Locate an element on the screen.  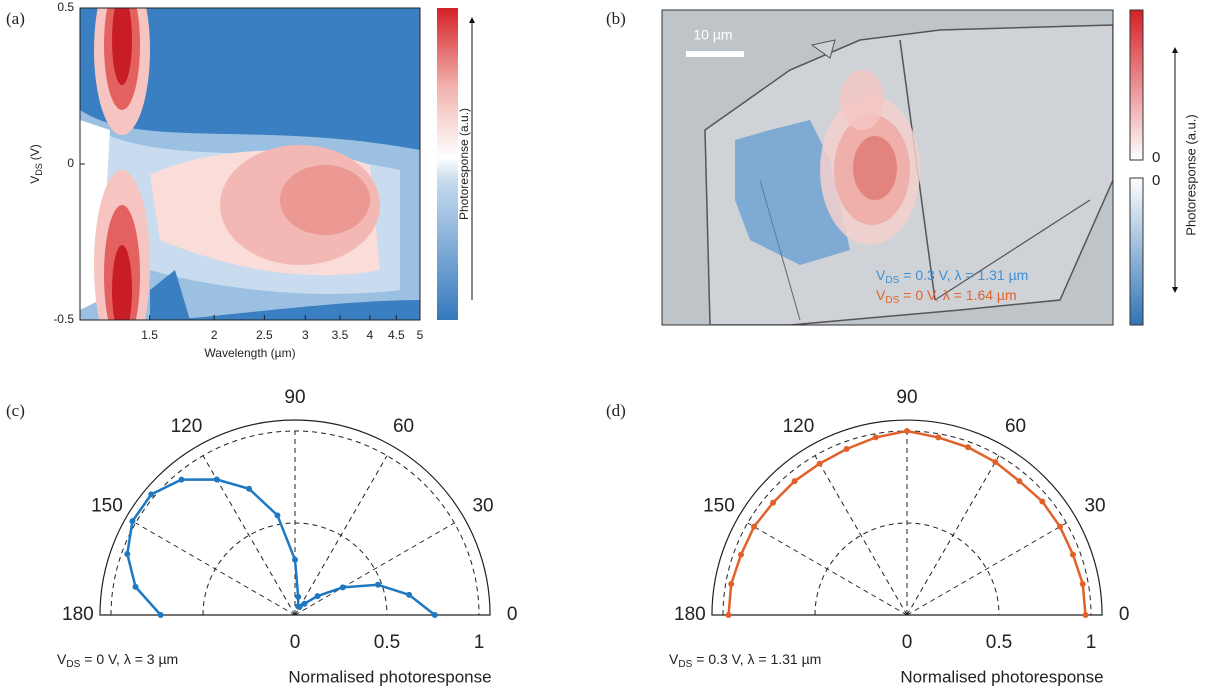
data-line is located at coordinates (281, 547).